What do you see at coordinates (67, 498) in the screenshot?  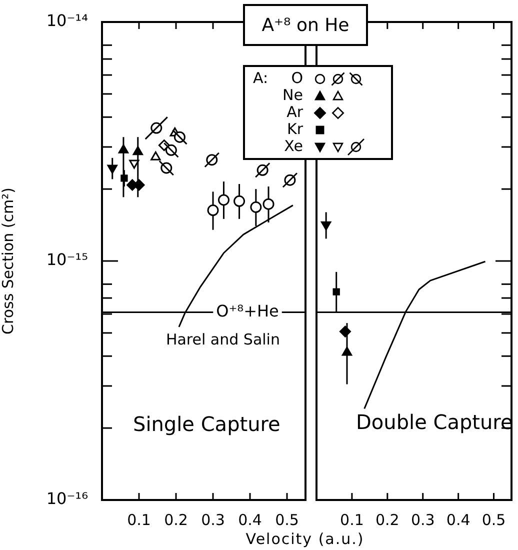 I see `y-tick-label: 10⁻¹⁶` at bounding box center [67, 498].